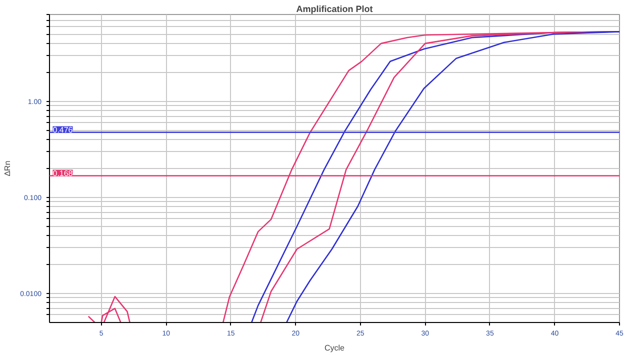 This screenshot has height=355, width=629. What do you see at coordinates (63, 129) in the screenshot?
I see `ref-line-label: 0.476` at bounding box center [63, 129].